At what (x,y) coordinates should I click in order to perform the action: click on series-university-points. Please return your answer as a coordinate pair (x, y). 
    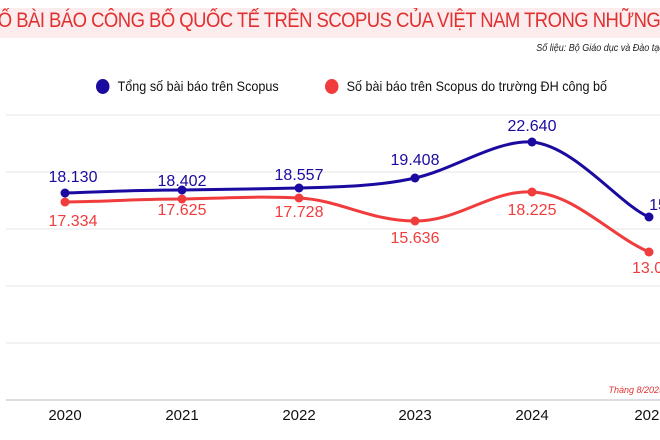
    Looking at the image, I should click on (357, 222).